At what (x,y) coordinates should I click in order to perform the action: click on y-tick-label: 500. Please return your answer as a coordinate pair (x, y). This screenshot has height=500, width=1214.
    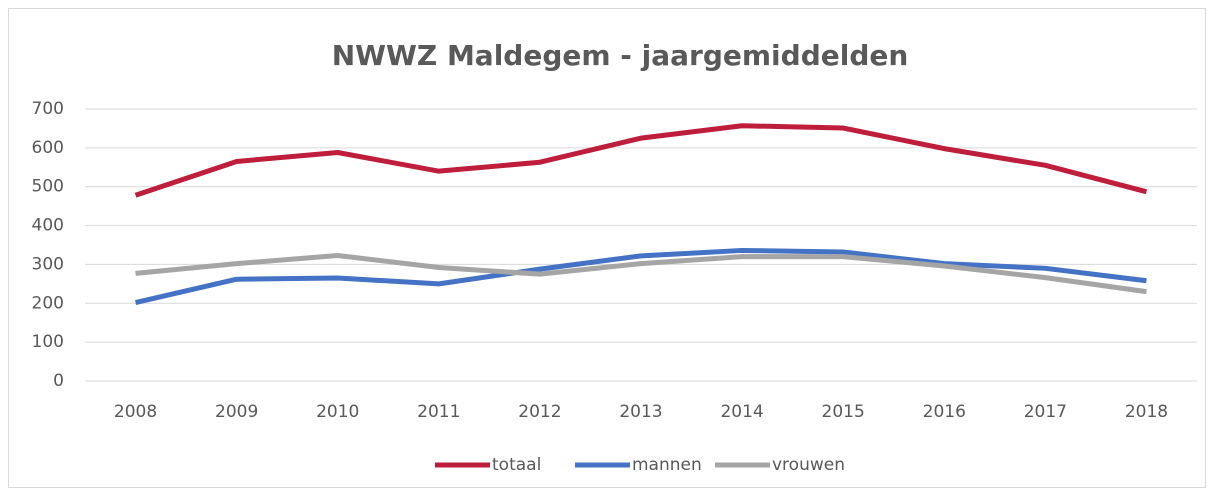
    Looking at the image, I should click on (48, 187).